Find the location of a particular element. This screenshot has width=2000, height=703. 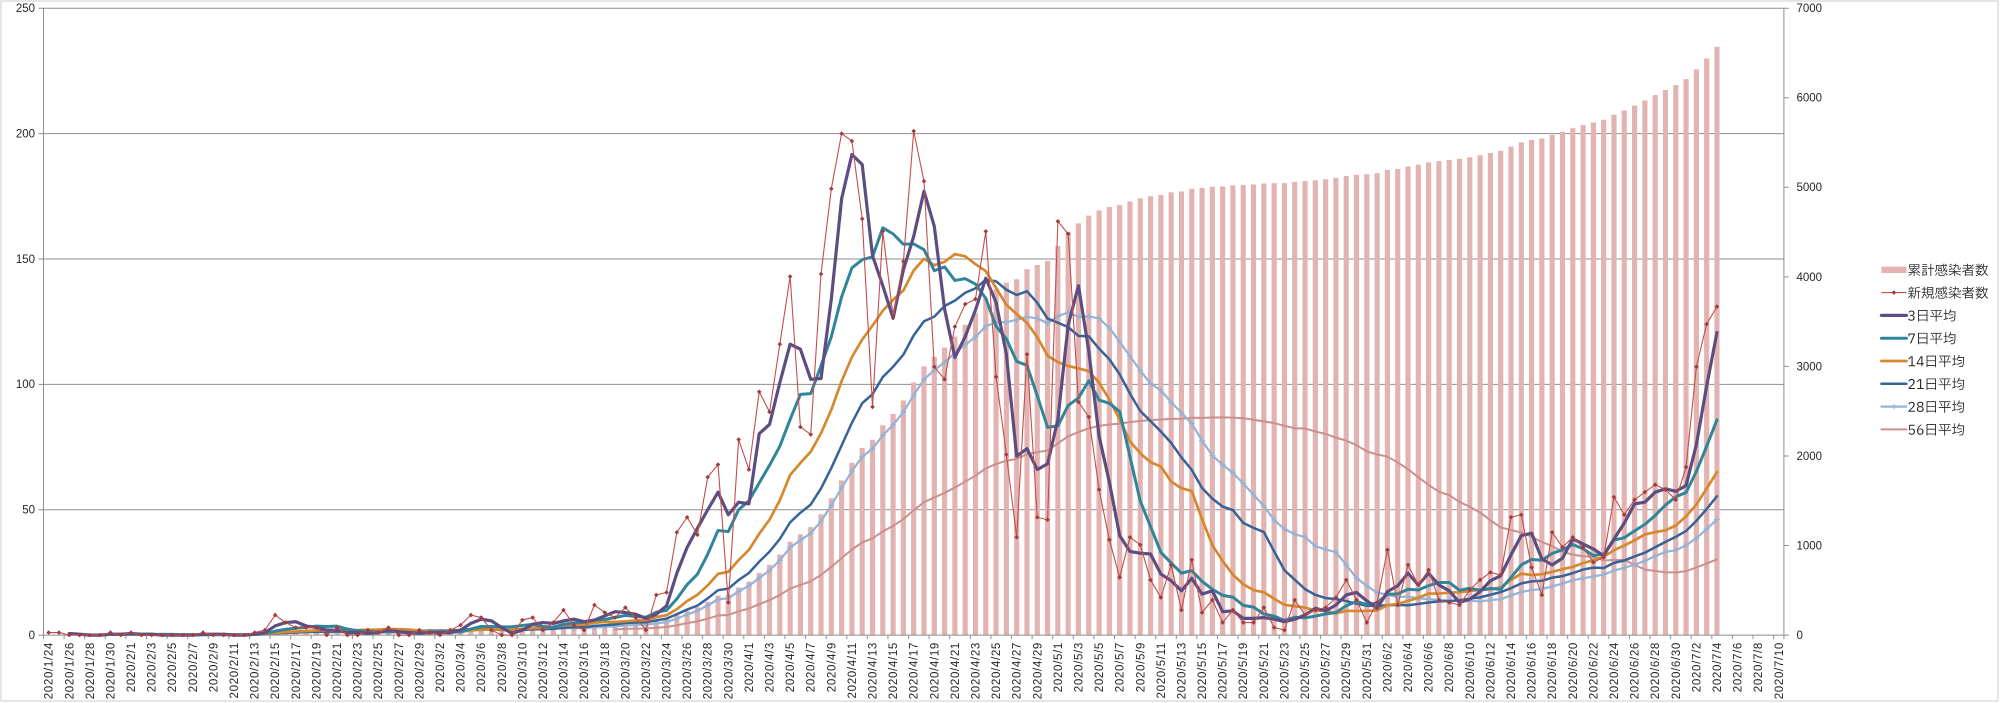

svg-text: 2020/3/8 is located at coordinates (503, 667).